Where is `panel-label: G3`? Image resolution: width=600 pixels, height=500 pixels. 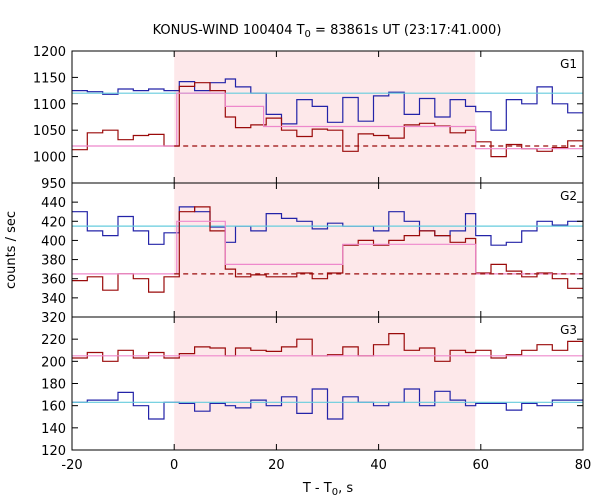 panel-label: G3 is located at coordinates (568, 330).